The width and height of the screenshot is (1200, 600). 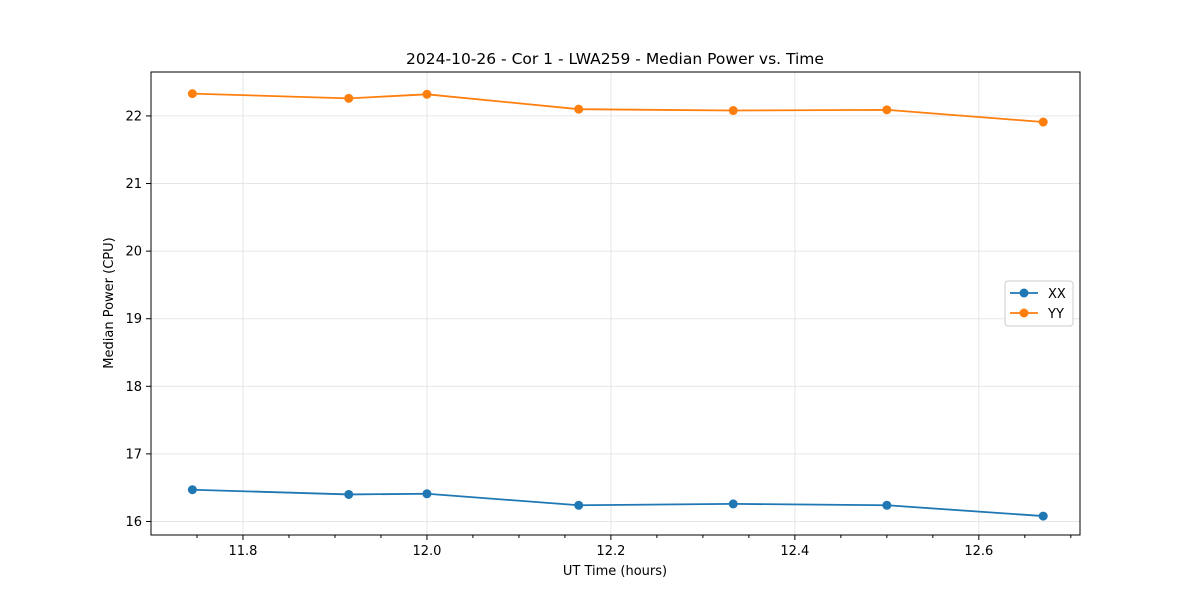 What do you see at coordinates (1057, 294) in the screenshot?
I see `legend-label-xx: XX` at bounding box center [1057, 294].